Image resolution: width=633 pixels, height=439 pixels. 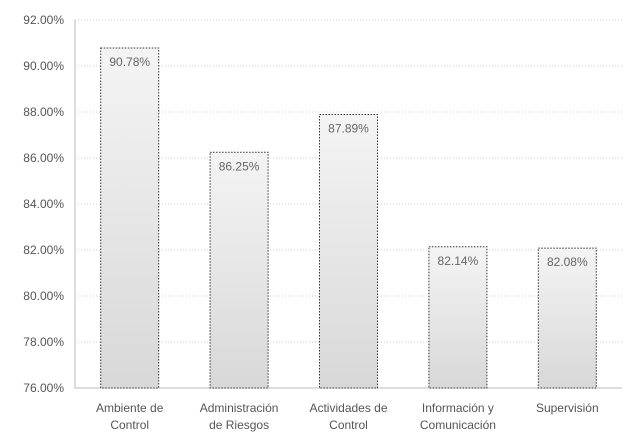 What do you see at coordinates (567, 408) in the screenshot?
I see `x-tick-label: Supervisión` at bounding box center [567, 408].